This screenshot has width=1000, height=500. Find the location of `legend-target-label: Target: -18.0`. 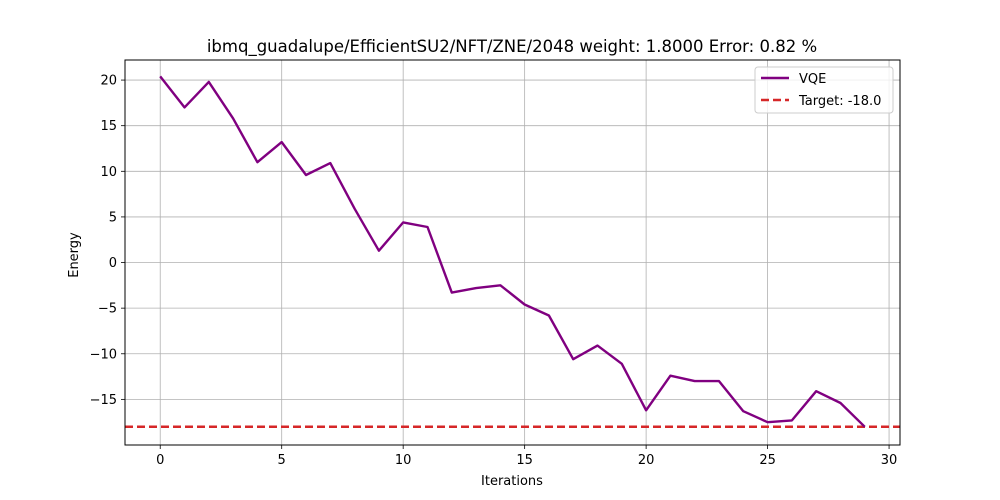

legend-target-label: Target: -18.0 is located at coordinates (839, 101).